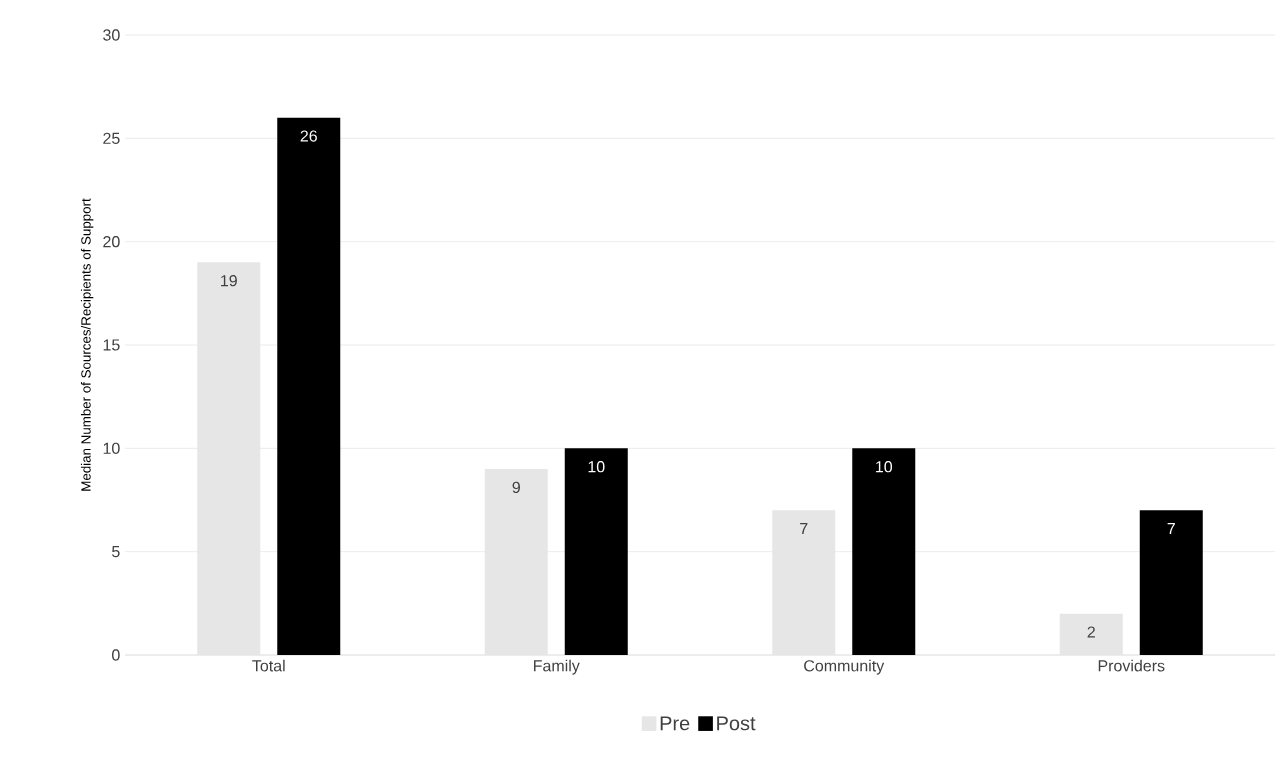 This screenshot has width=1287, height=772. What do you see at coordinates (516, 487) in the screenshot?
I see `data-label: 9` at bounding box center [516, 487].